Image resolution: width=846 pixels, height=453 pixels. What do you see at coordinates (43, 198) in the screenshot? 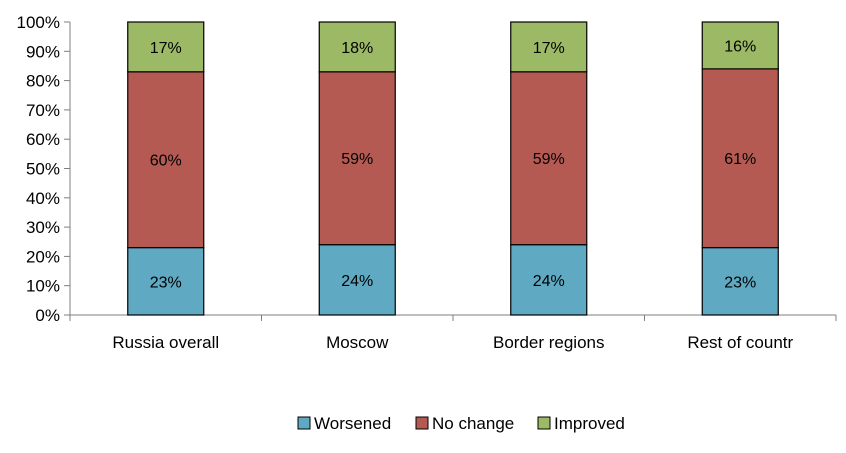
I see `y-tick-label: 40%` at bounding box center [43, 198].